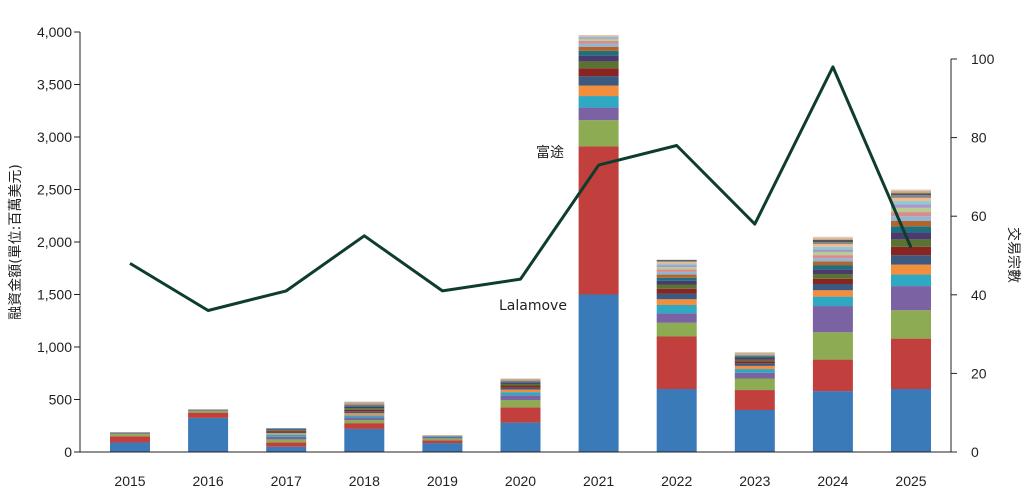 Image resolution: width=1024 pixels, height=498 pixels. What do you see at coordinates (54, 295) in the screenshot?
I see `left-tick-label: 1,500` at bounding box center [54, 295].